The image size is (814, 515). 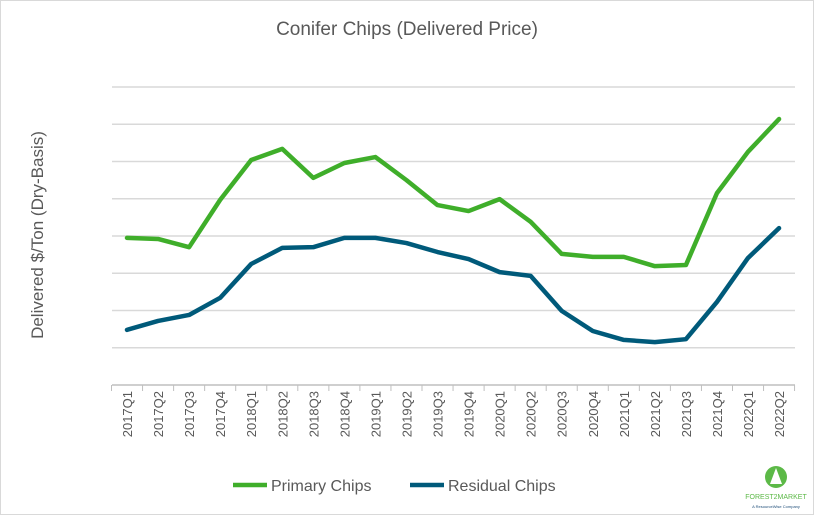 What do you see at coordinates (127, 414) in the screenshot?
I see `x-tick-label: 2017Q1` at bounding box center [127, 414].